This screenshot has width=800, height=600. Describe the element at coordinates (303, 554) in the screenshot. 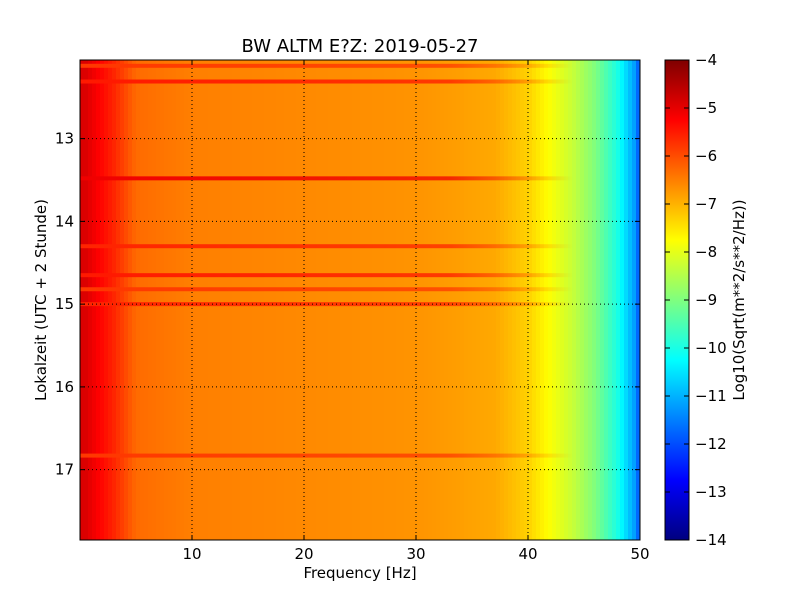

I see `x-tick-label: 20` at that location.